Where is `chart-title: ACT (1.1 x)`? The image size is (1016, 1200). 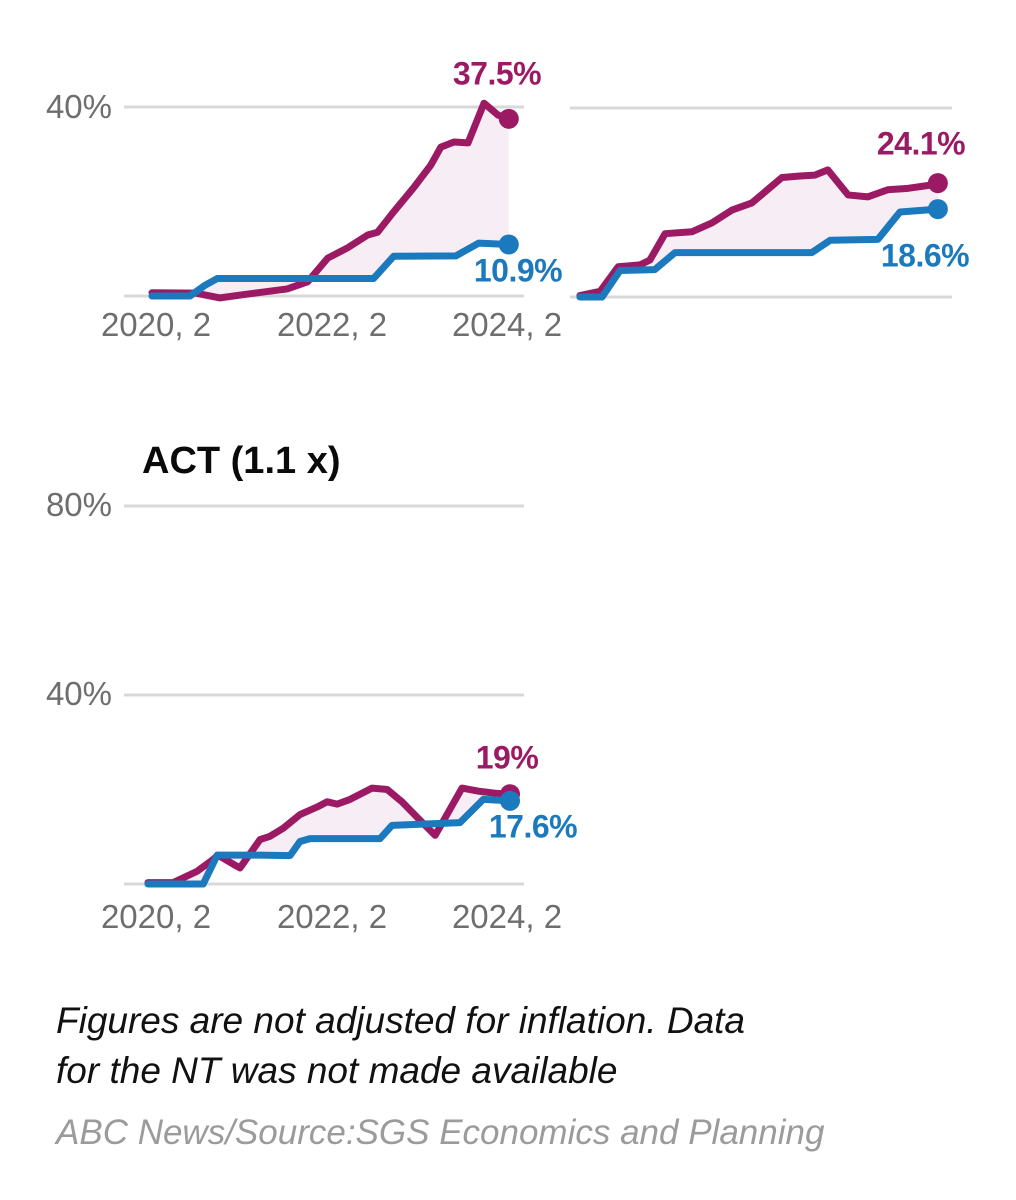 chart-title: ACT (1.1 x) is located at coordinates (241, 461).